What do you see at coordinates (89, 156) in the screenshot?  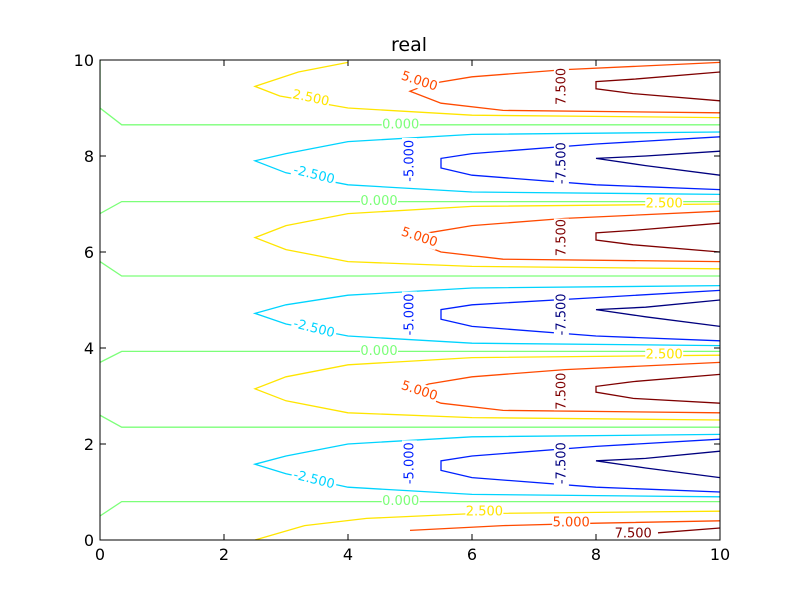 I see `y-tick-label: 8` at bounding box center [89, 156].